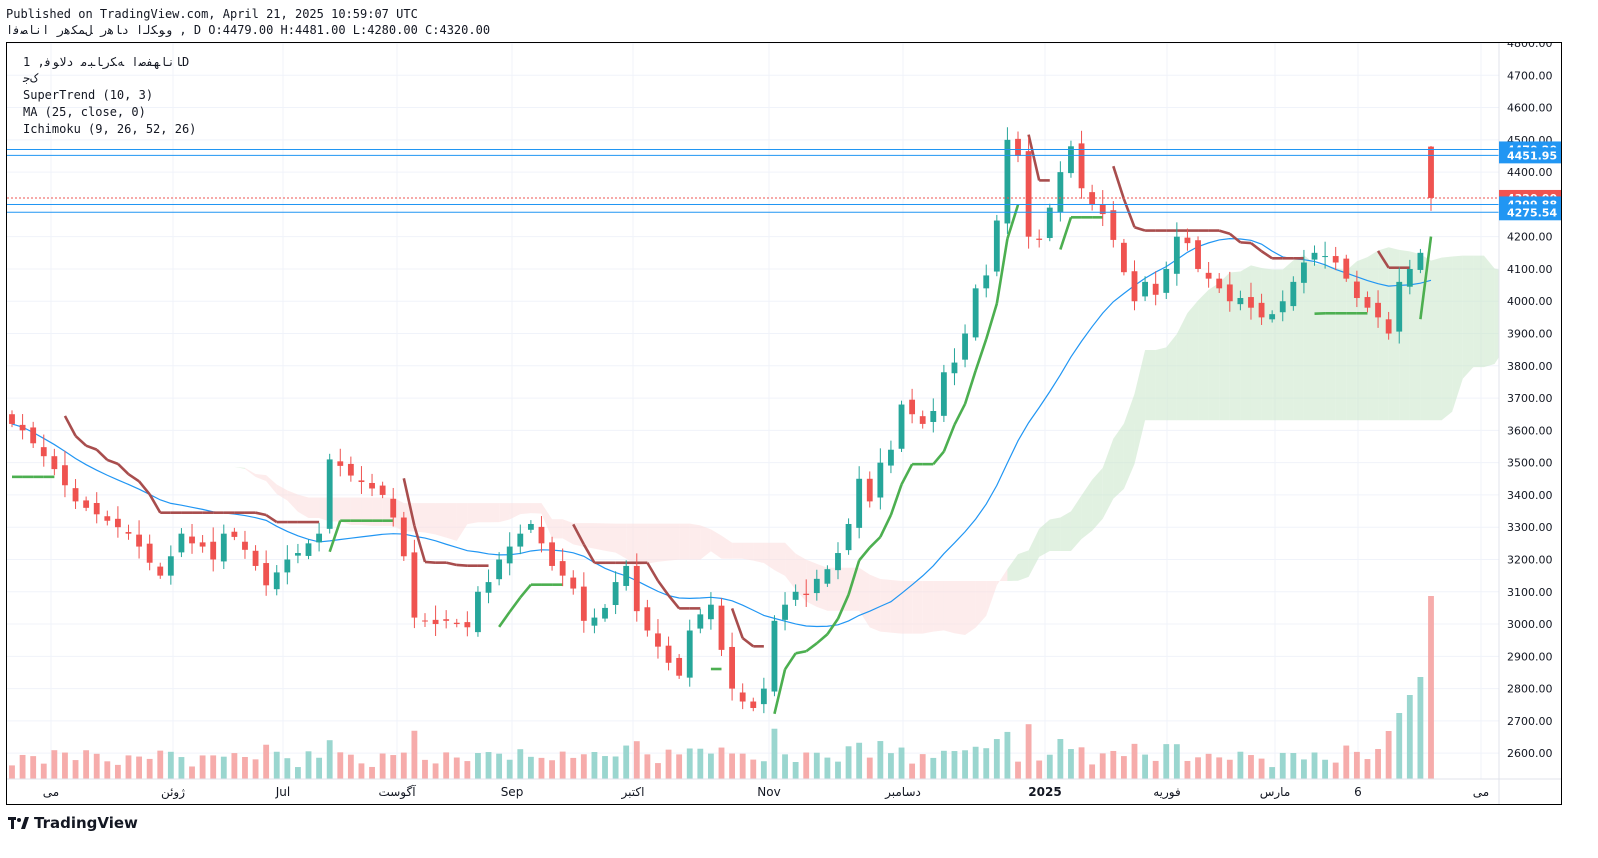  Describe the element at coordinates (84, 112) in the screenshot. I see `legend-ma: MA (25, close, 0)` at that location.